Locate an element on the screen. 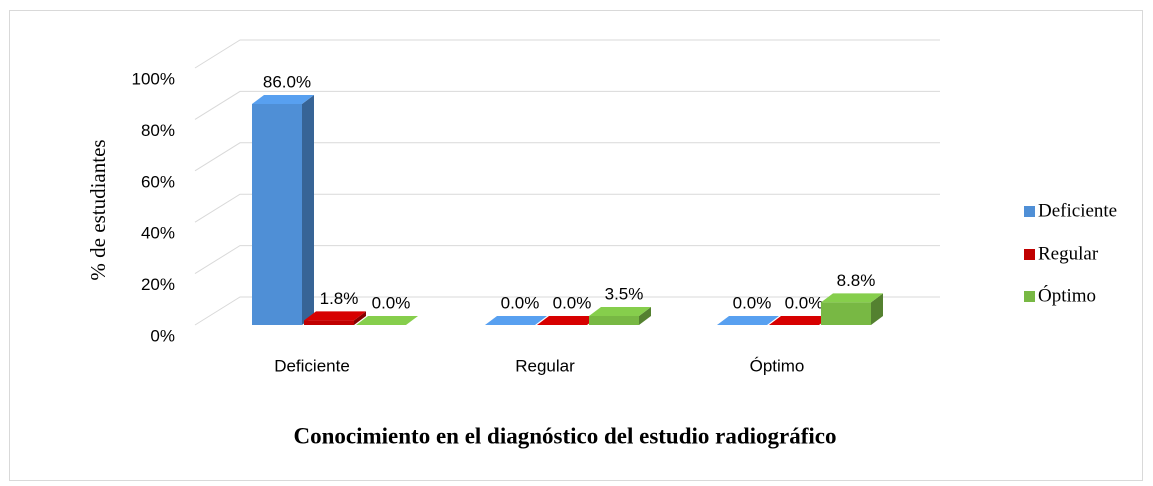 The width and height of the screenshot is (1153, 486). legend-label: Regular is located at coordinates (1068, 253).